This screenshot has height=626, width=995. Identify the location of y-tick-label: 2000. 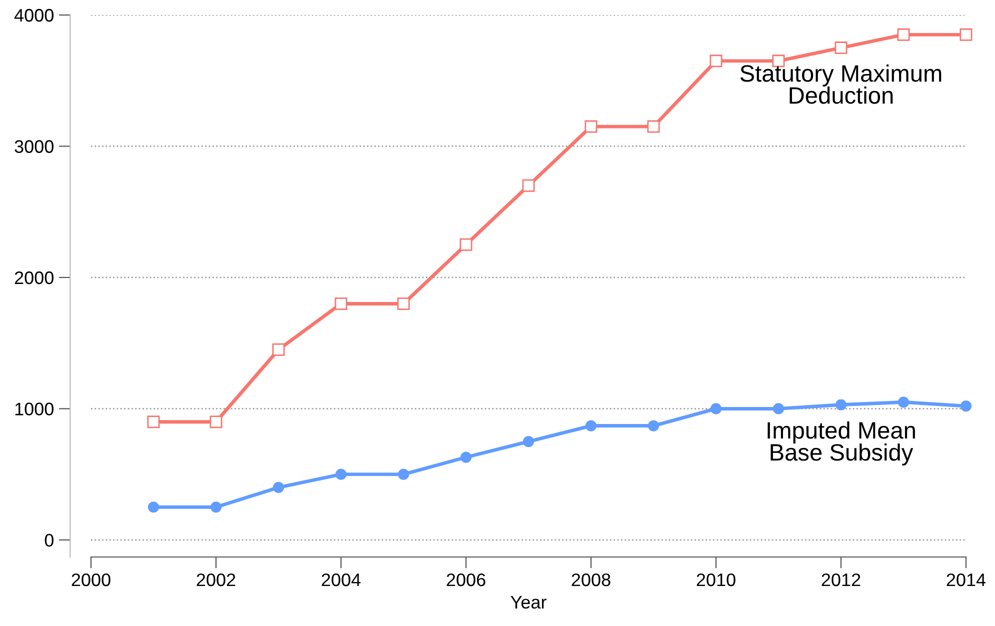
(34, 277).